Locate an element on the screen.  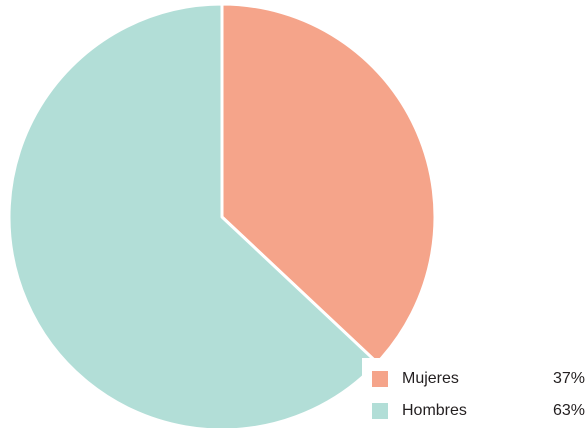
legend-value-mujeres: 37% is located at coordinates (568, 378).